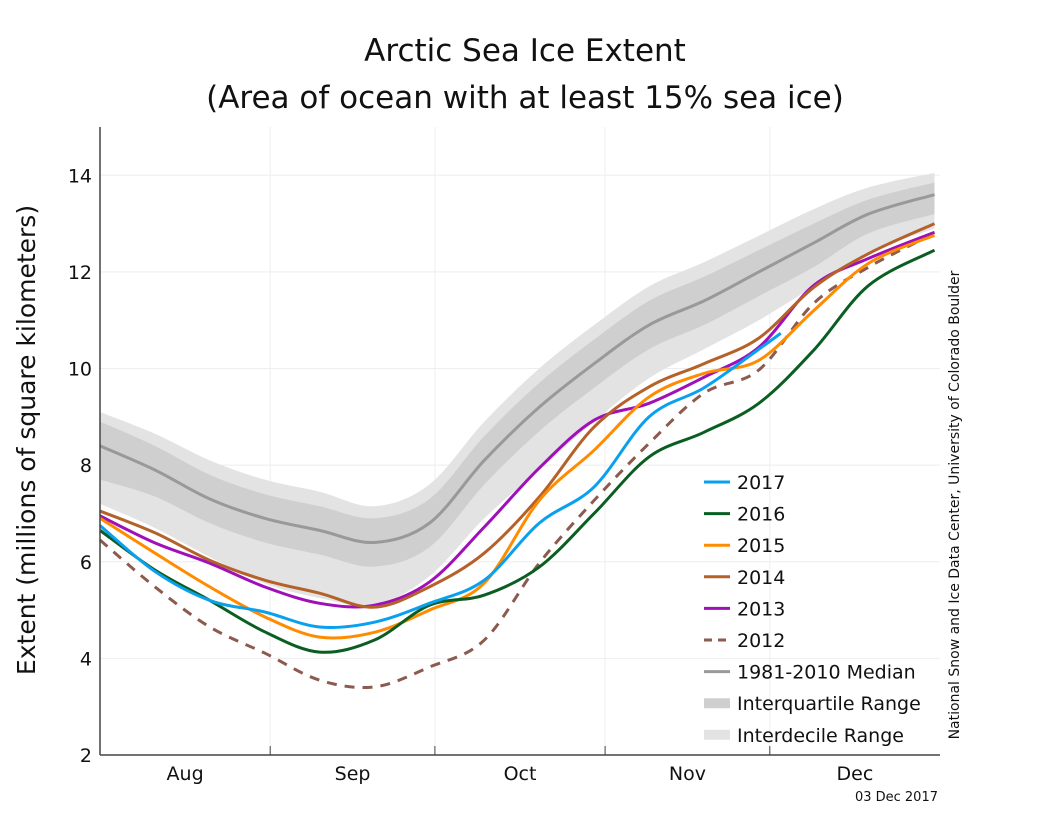 This screenshot has width=1050, height=840. I want to click on y-tick-label: 4, so click(86, 659).